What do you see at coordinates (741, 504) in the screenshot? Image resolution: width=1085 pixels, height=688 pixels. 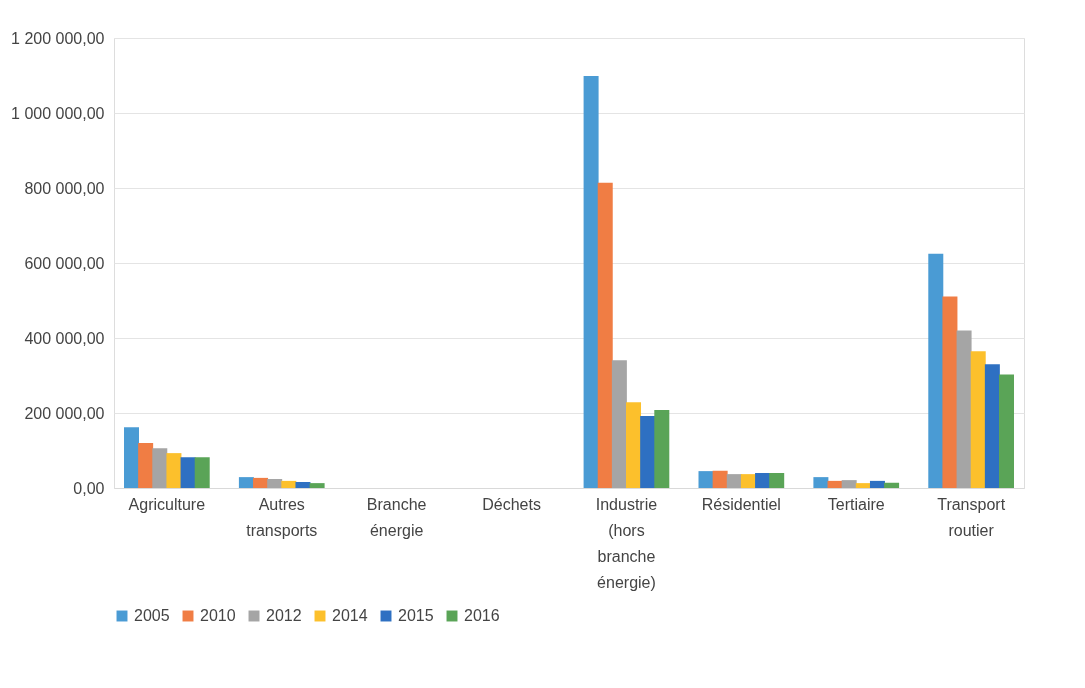 I see `x-tick-label: Résidentiel` at bounding box center [741, 504].